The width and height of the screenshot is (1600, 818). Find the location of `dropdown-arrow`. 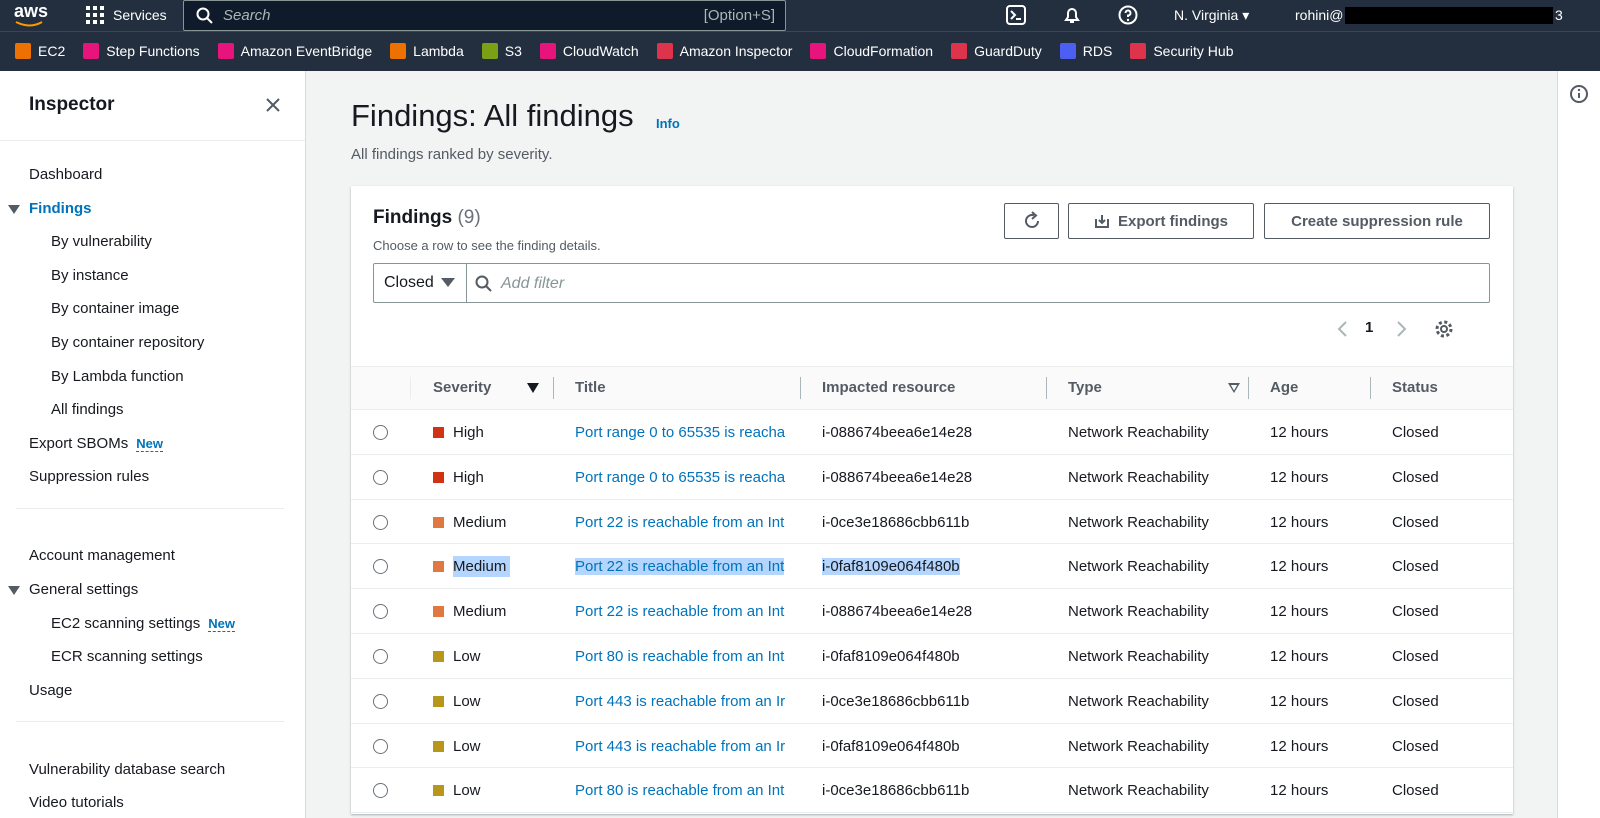

dropdown-arrow is located at coordinates (448, 282).